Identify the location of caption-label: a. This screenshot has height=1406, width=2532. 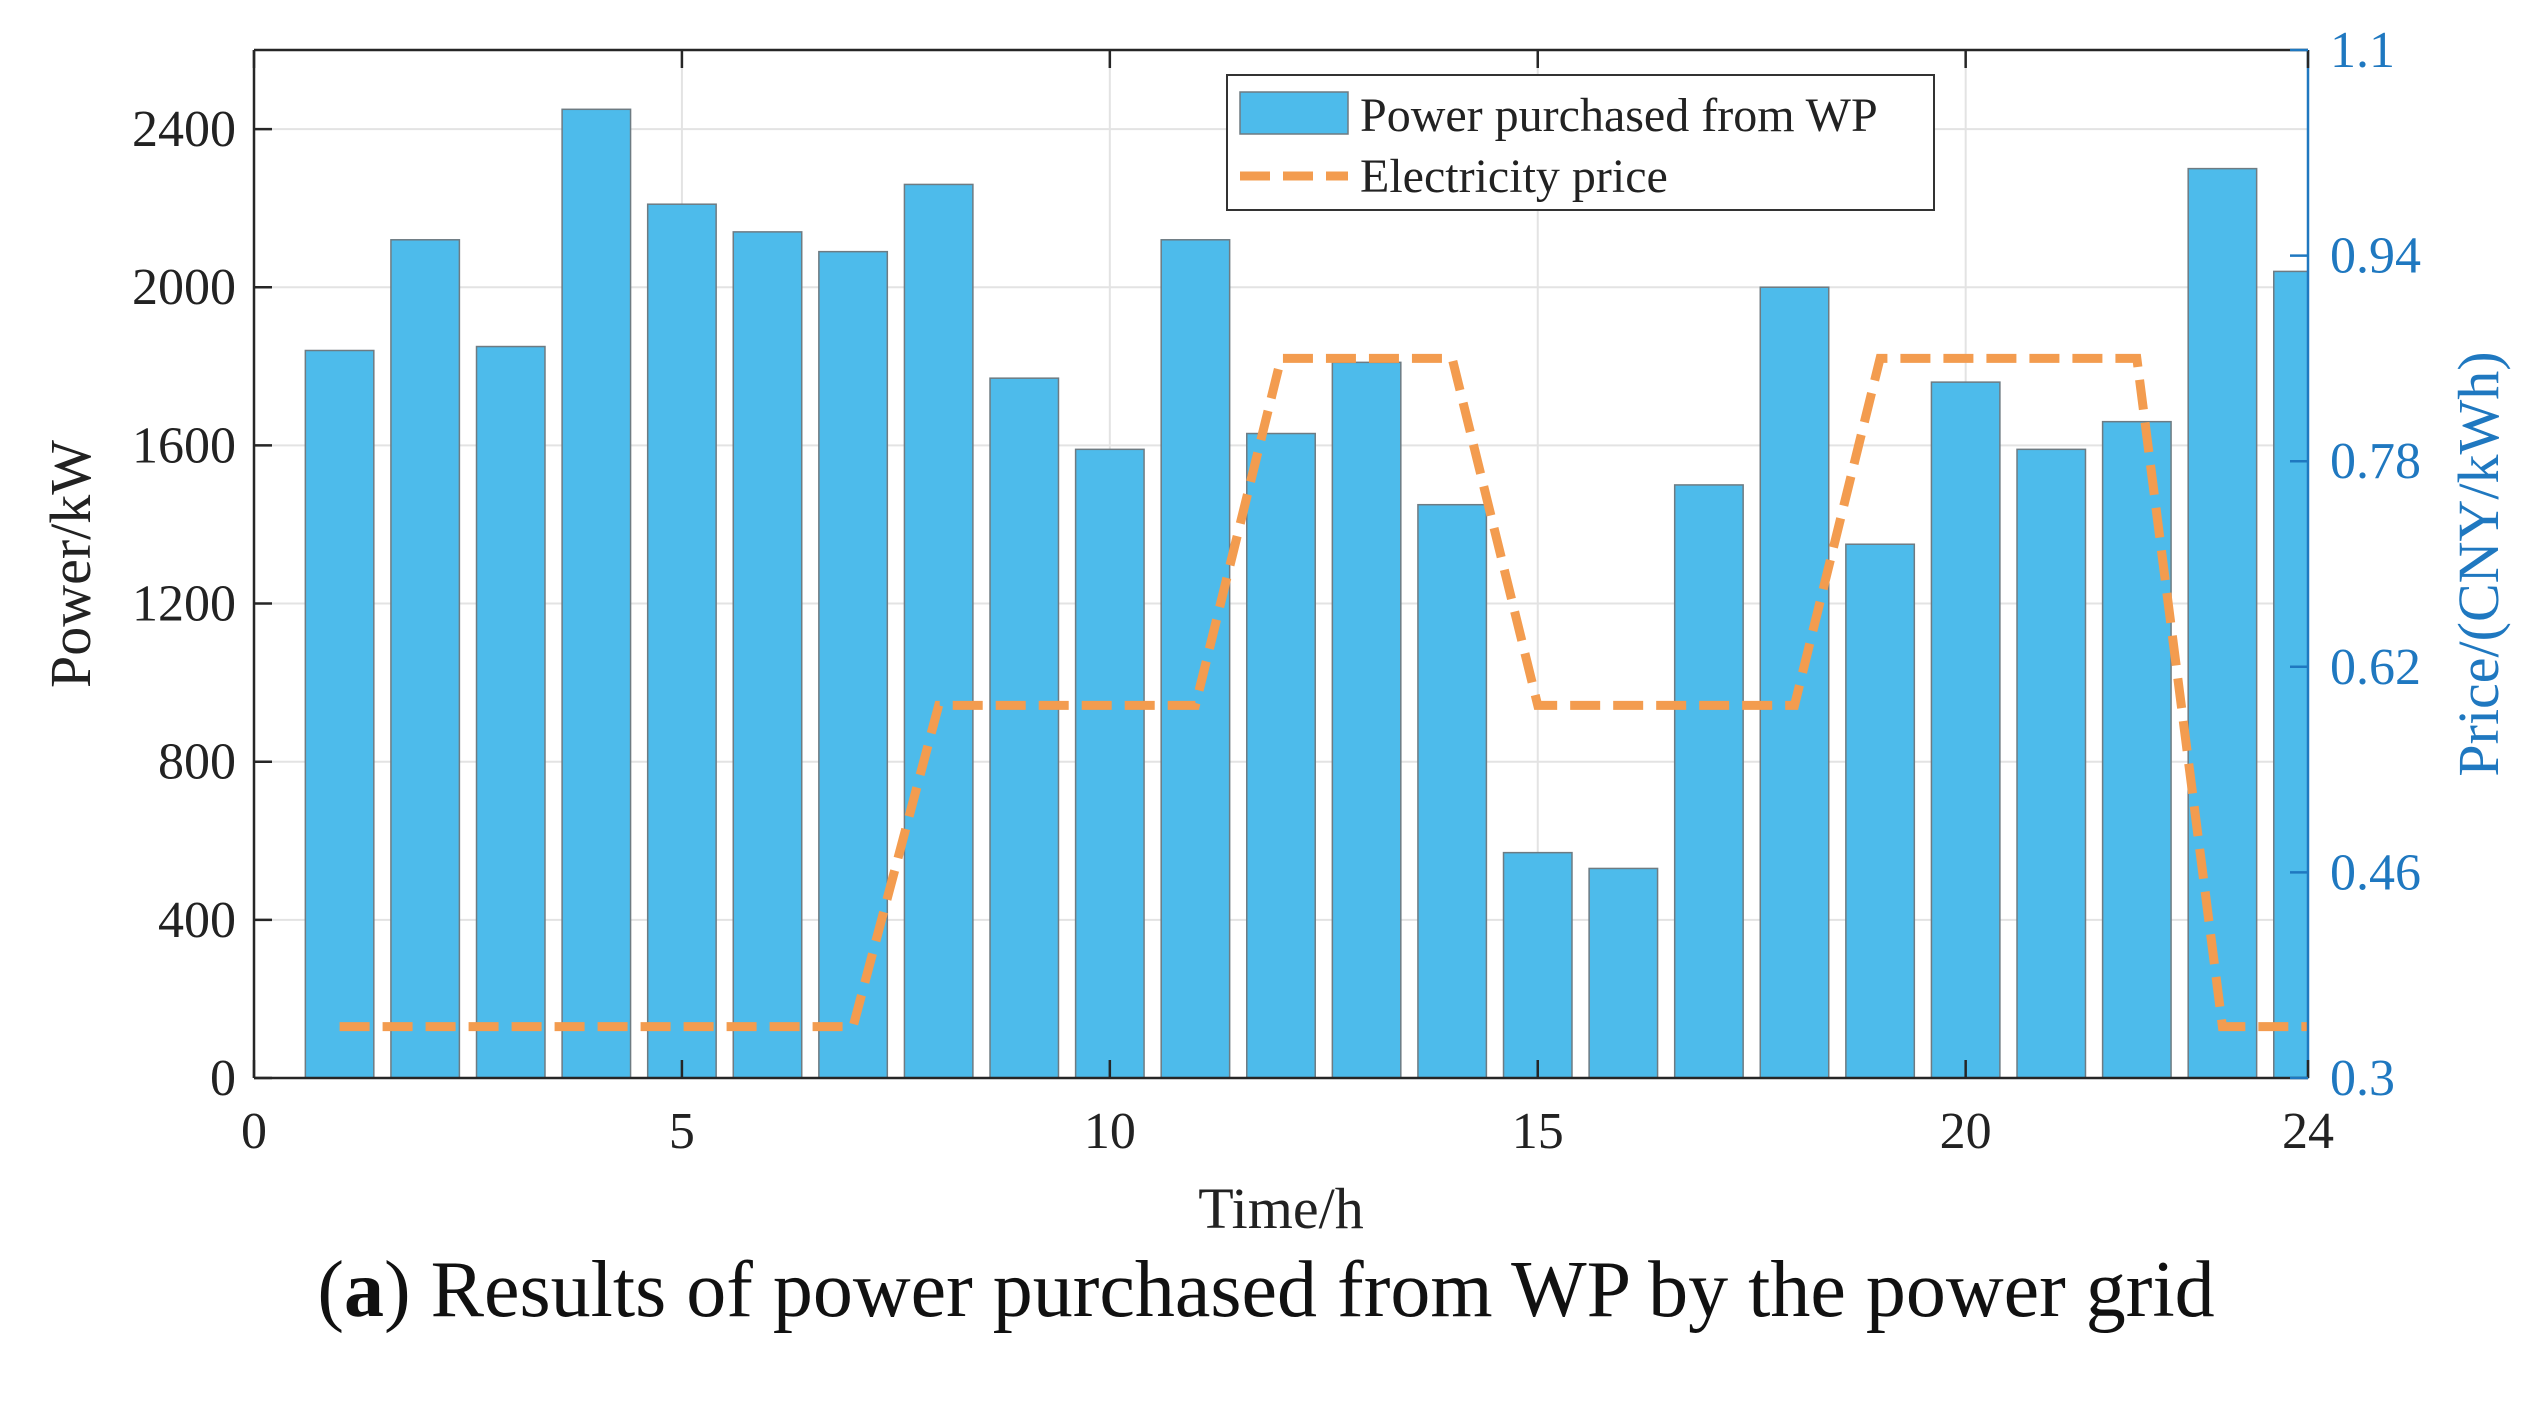
(363, 1290).